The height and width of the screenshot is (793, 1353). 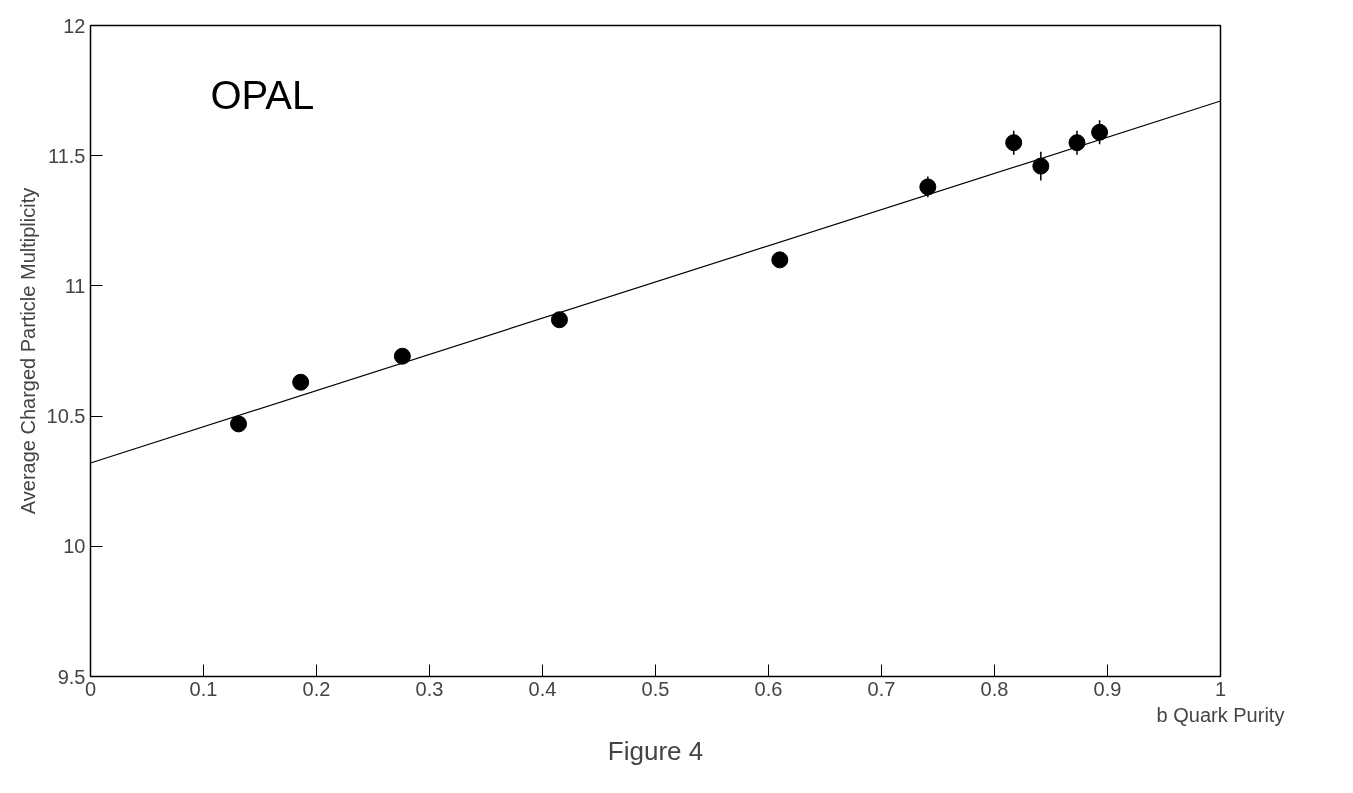 What do you see at coordinates (768, 688) in the screenshot?
I see `x-tick-label: 0.6` at bounding box center [768, 688].